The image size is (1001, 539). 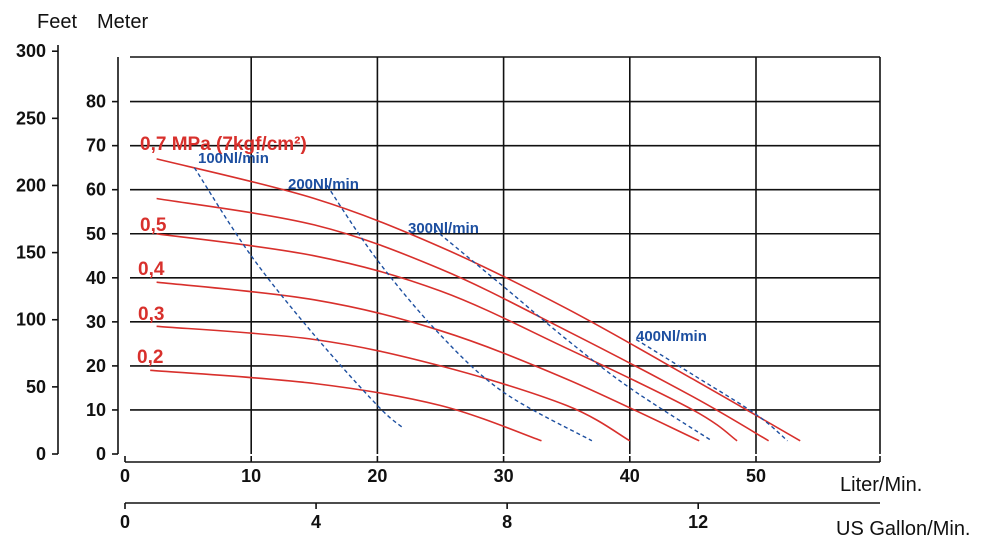 What do you see at coordinates (101, 454) in the screenshot?
I see `meter-tick-label: 0` at bounding box center [101, 454].